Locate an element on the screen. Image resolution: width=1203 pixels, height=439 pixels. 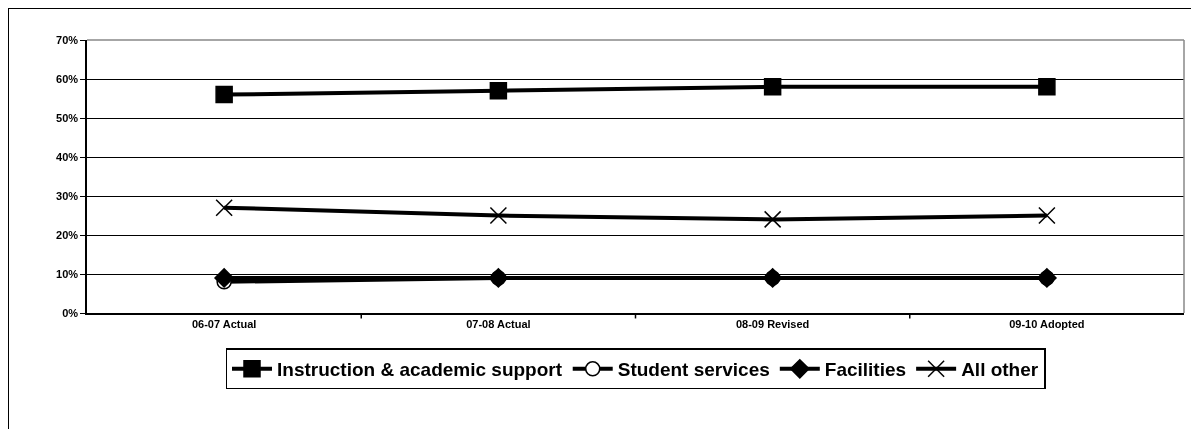
legend-label: Instruction & academic support is located at coordinates (420, 370).